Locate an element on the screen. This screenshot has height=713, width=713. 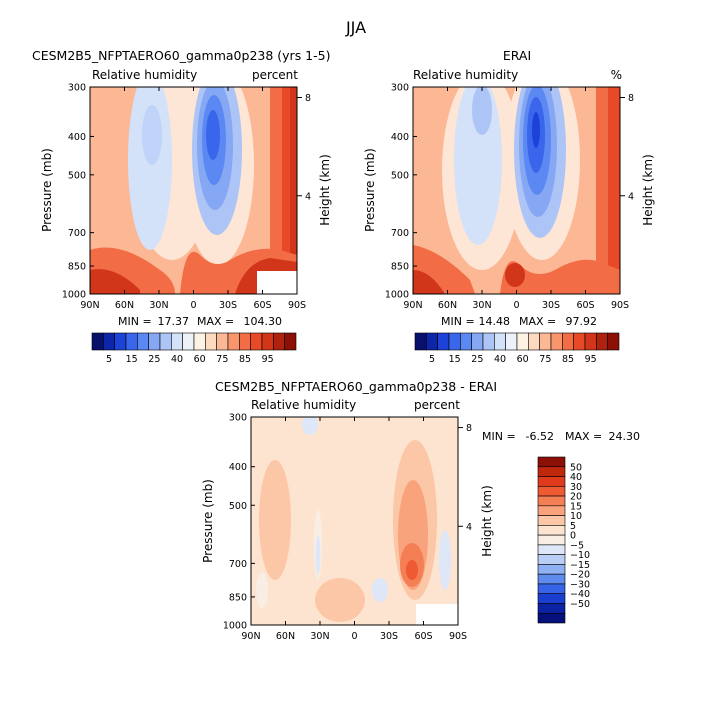
diff-colorbar-label: 20 is located at coordinates (576, 497).